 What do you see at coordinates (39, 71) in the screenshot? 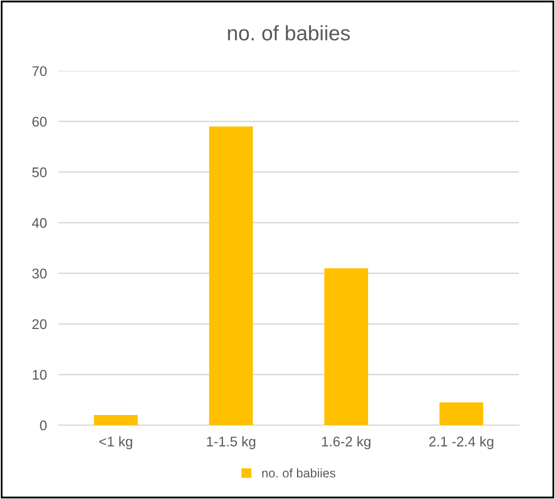
I see `y-tick-label: 70` at bounding box center [39, 71].